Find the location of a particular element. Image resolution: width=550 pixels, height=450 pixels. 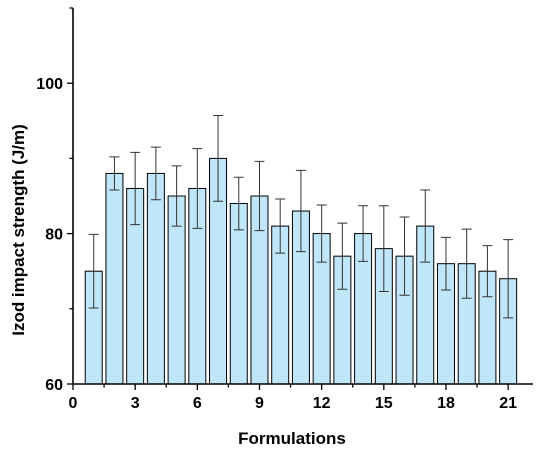

x-tick-label-0: 0 is located at coordinates (73, 403).